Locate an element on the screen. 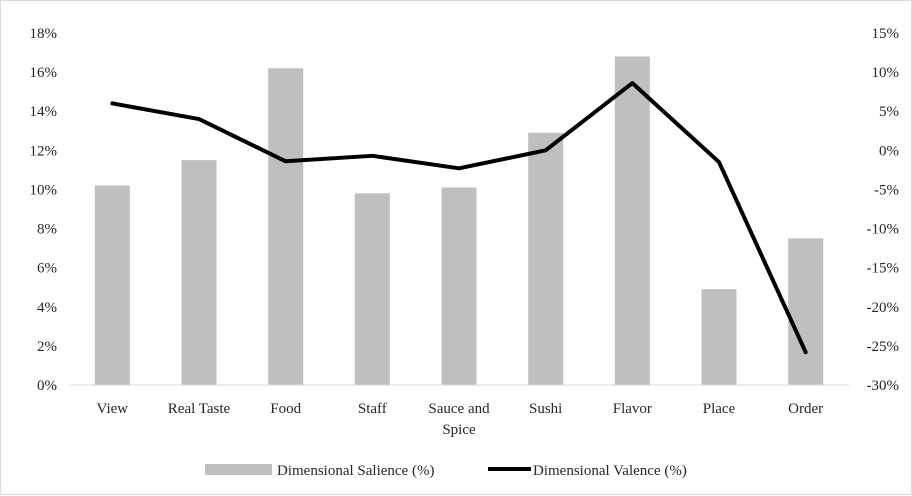  category-label: Food is located at coordinates (285, 409).